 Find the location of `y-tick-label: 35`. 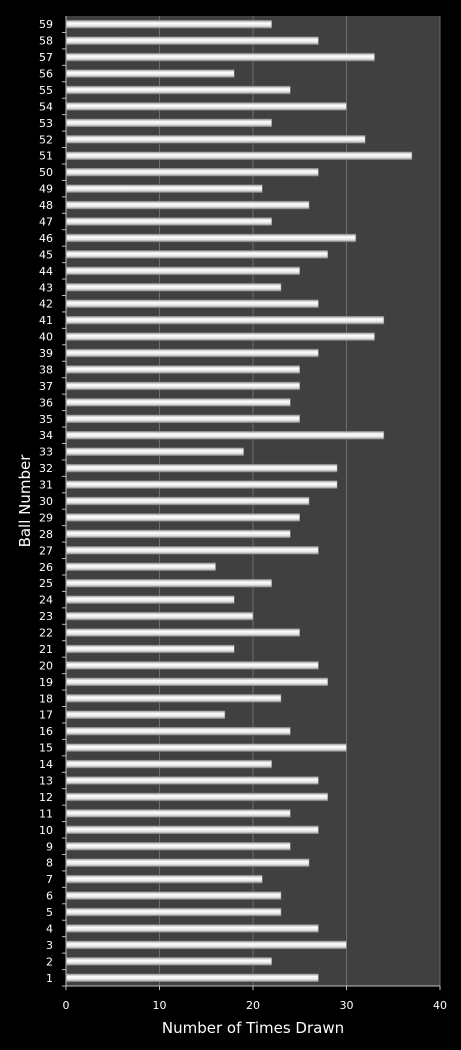

y-tick-label: 35 is located at coordinates (46, 419).